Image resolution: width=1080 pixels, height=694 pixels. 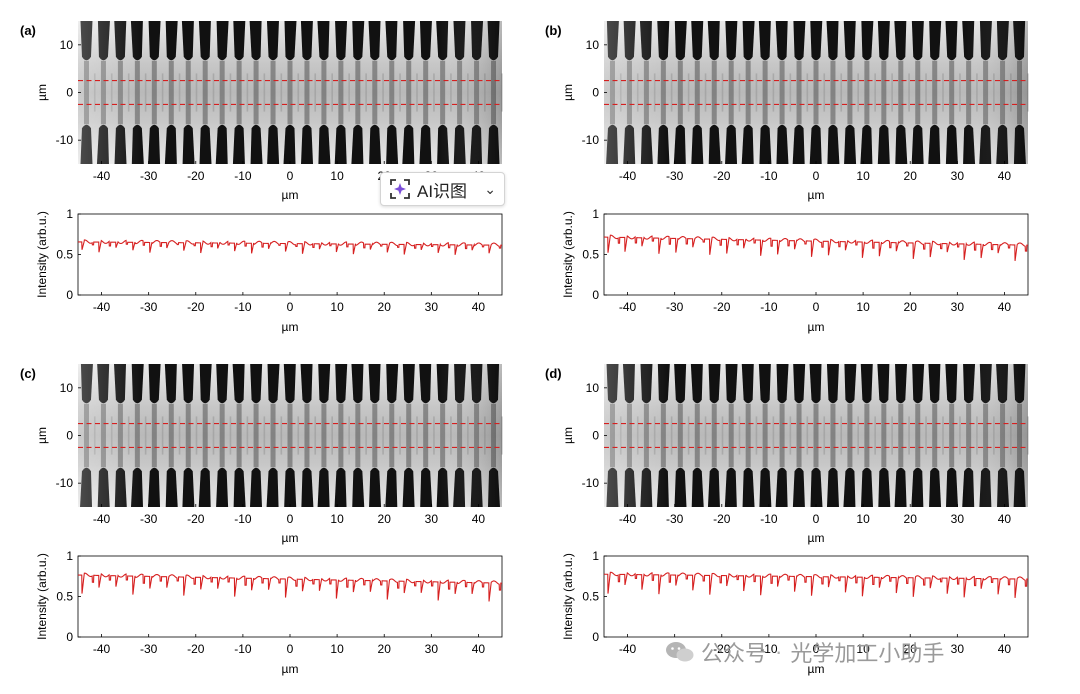 I want to click on watermark: 公众号 · 光学加工小助手, so click(x=804, y=652).